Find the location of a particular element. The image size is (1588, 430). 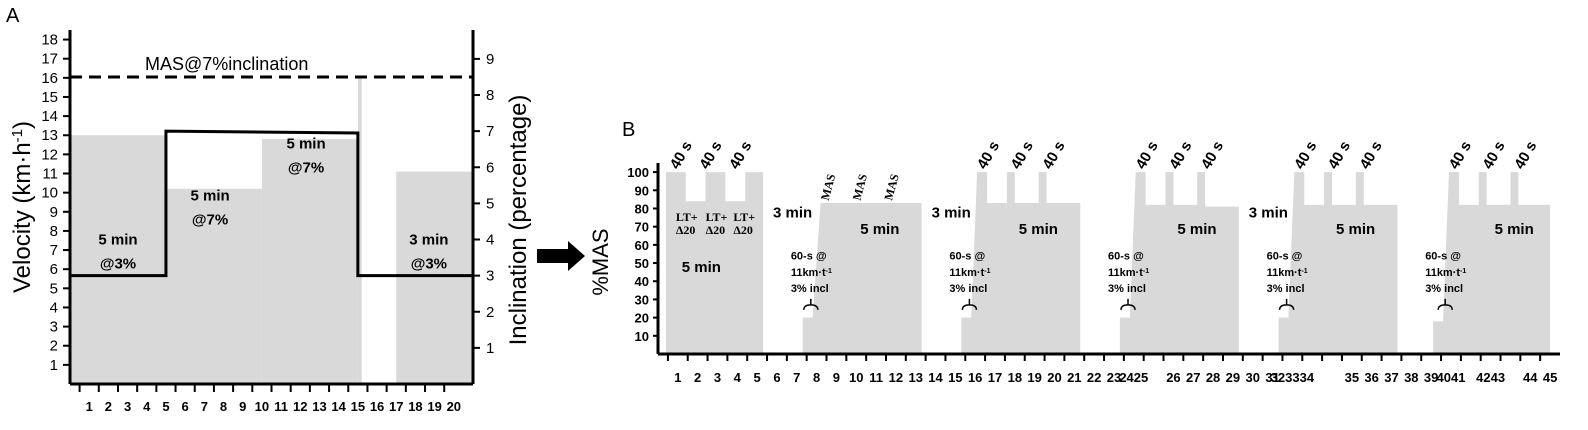

b-y-tick-label: 60 is located at coordinates (642, 245).